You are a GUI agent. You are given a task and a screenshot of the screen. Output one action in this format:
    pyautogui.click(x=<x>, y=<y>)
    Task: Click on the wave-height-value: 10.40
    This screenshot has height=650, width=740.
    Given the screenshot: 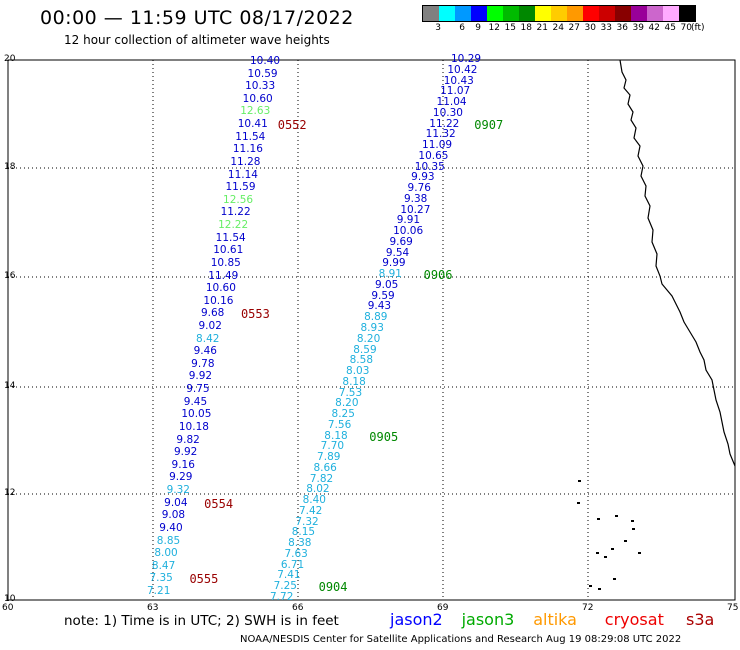 What is the action you would take?
    pyautogui.click(x=265, y=61)
    